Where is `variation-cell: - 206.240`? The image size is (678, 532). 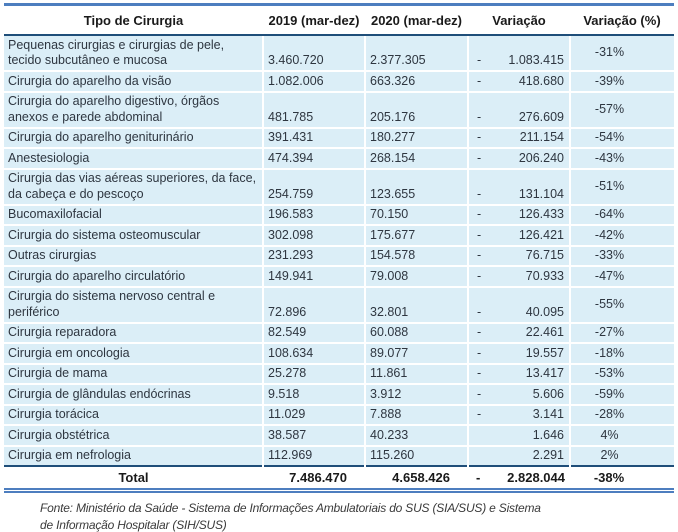
variation-cell: - 206.240 is located at coordinates (519, 159).